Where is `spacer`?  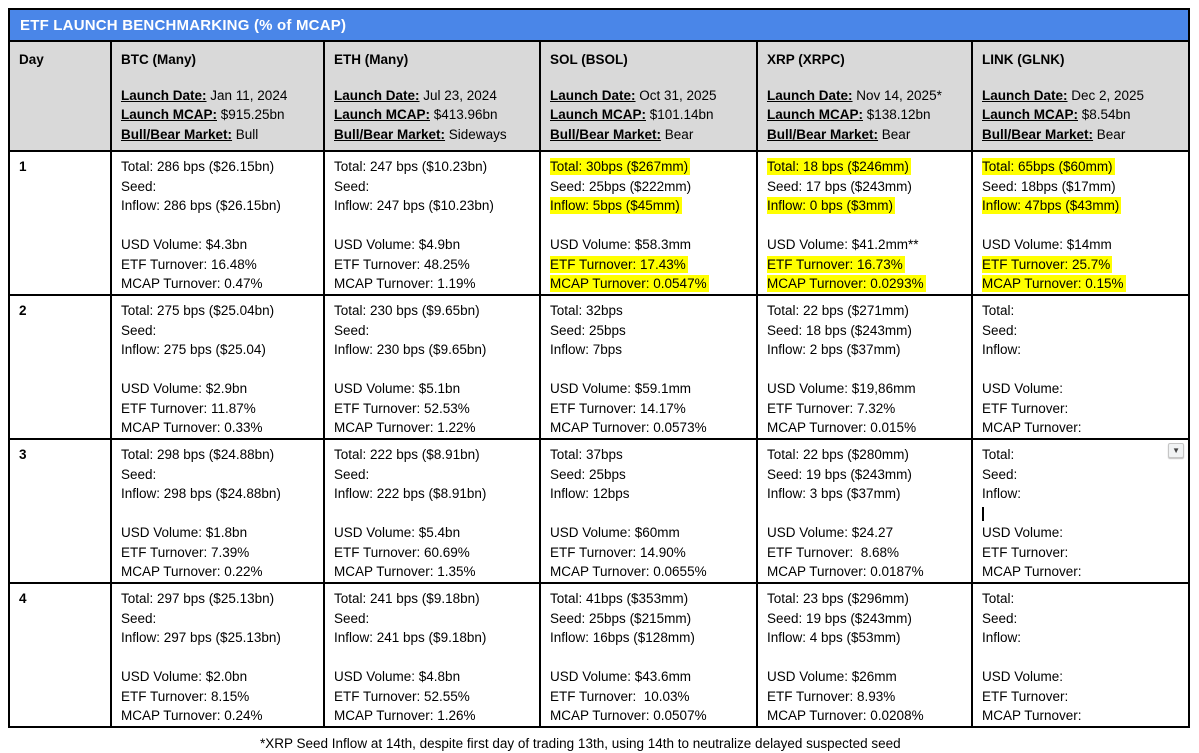
spacer is located at coordinates (1082, 78).